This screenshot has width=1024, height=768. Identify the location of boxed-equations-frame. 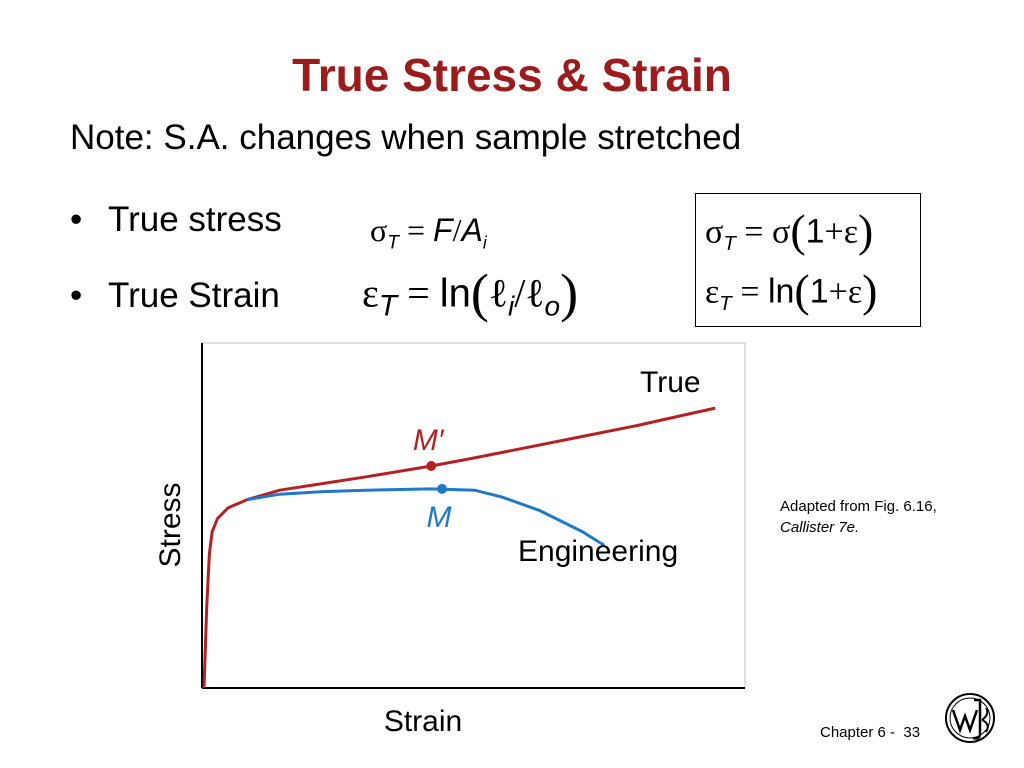
(808, 260).